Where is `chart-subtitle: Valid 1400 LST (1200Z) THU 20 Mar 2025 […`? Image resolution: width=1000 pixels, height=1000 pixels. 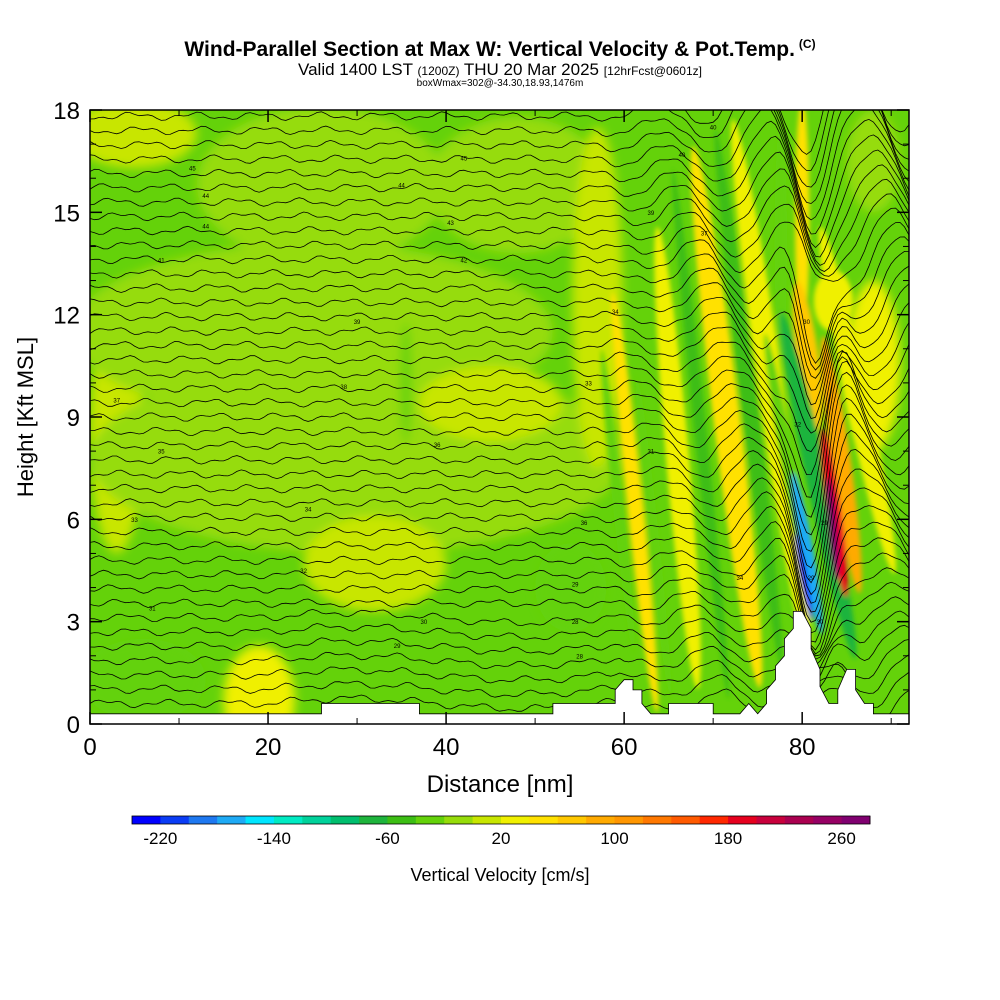
chart-subtitle: Valid 1400 LST (1200Z) THU 20 Mar 2025 [… is located at coordinates (500, 70).